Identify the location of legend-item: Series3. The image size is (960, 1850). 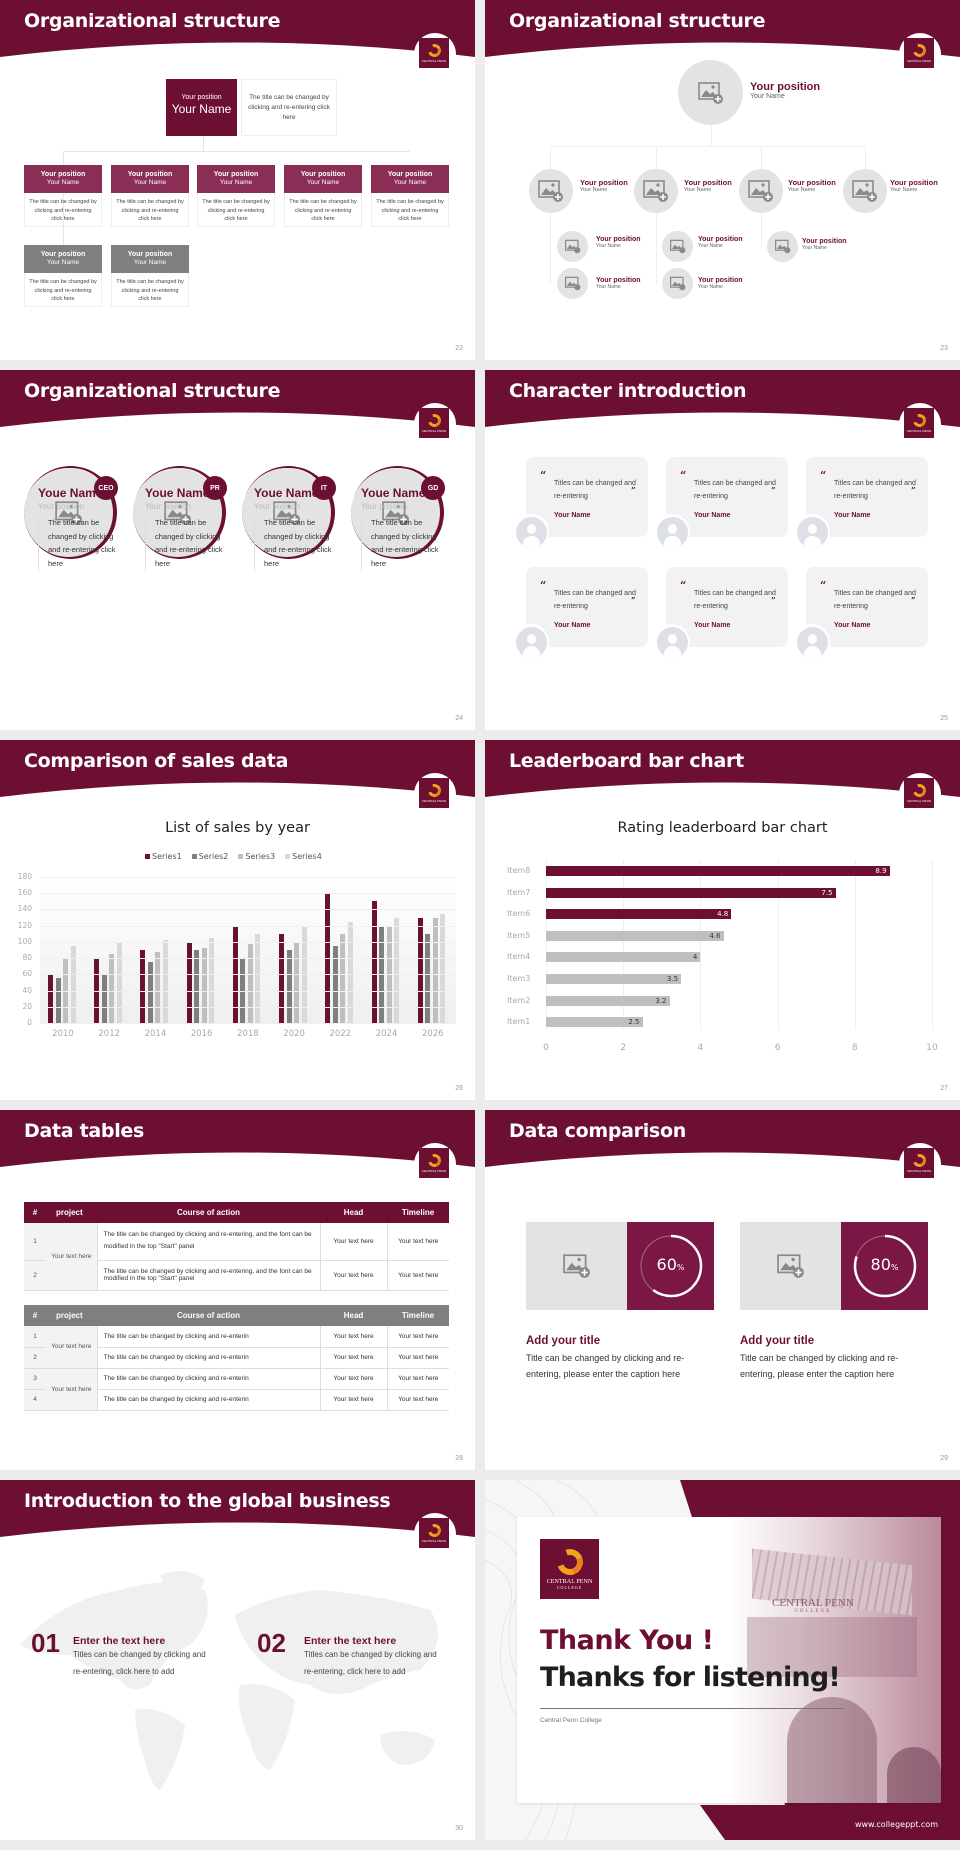
(256, 856).